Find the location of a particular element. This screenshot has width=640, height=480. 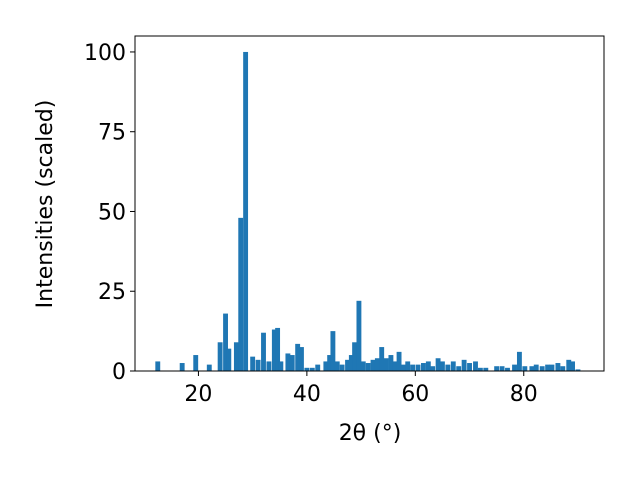

x-tick-label: 20 is located at coordinates (198, 394).